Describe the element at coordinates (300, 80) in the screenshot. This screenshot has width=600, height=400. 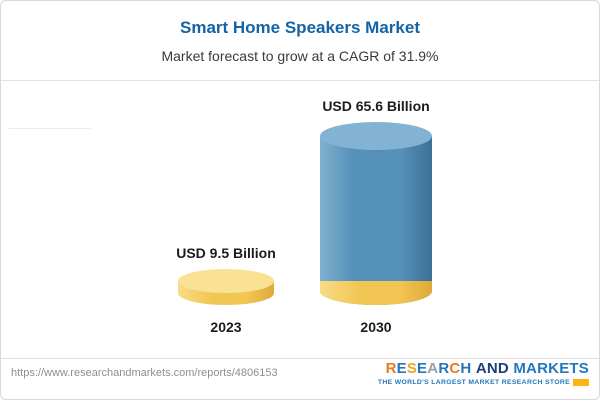
I see `header-divider` at that location.